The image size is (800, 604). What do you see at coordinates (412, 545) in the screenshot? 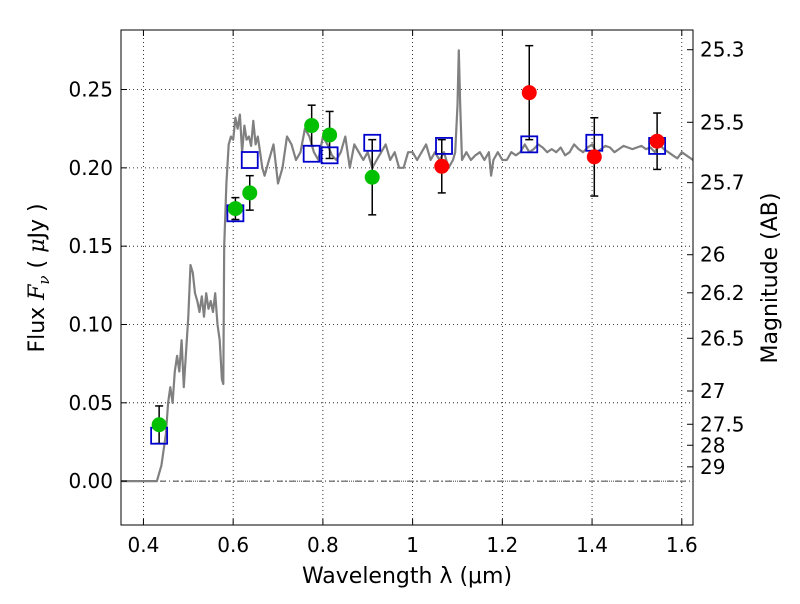
I see `x-tick-label: 1` at bounding box center [412, 545].